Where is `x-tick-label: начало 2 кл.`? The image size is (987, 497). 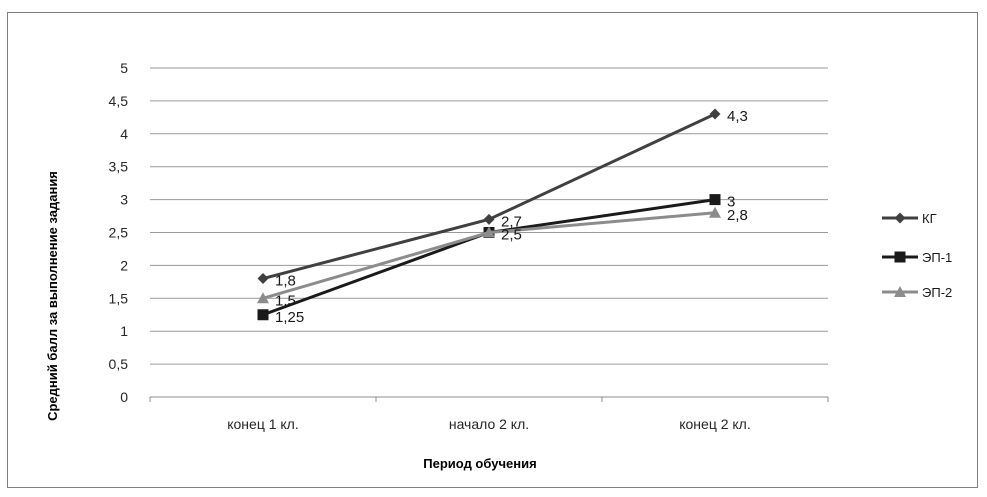 x-tick-label: начало 2 кл. is located at coordinates (489, 424).